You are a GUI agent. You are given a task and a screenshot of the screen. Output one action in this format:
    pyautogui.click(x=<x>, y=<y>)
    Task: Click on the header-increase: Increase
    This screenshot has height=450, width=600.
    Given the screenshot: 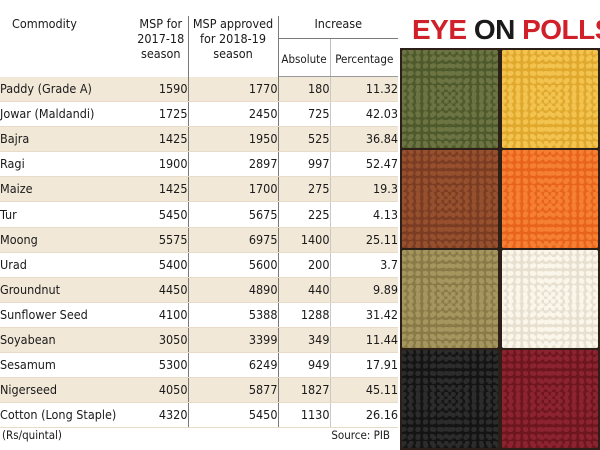 What is the action you would take?
    pyautogui.click(x=338, y=27)
    